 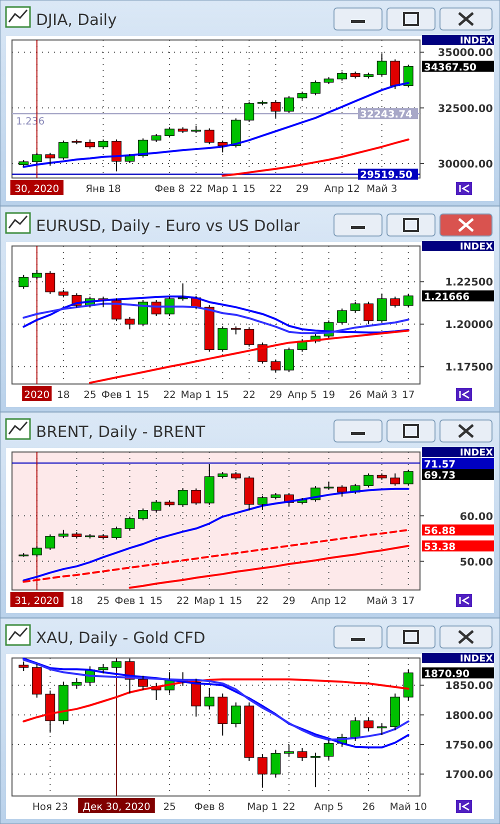 What do you see at coordinates (440, 547) in the screenshot?
I see `data-label: 53.38` at bounding box center [440, 547].